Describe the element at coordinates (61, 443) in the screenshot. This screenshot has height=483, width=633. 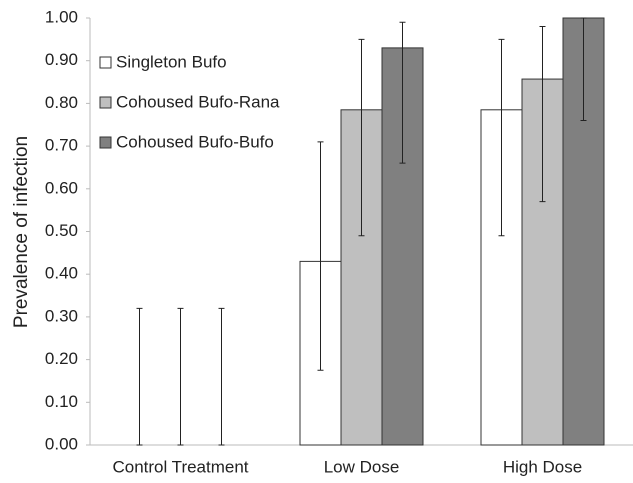
I see `y-tick-label: 0.00` at that location.